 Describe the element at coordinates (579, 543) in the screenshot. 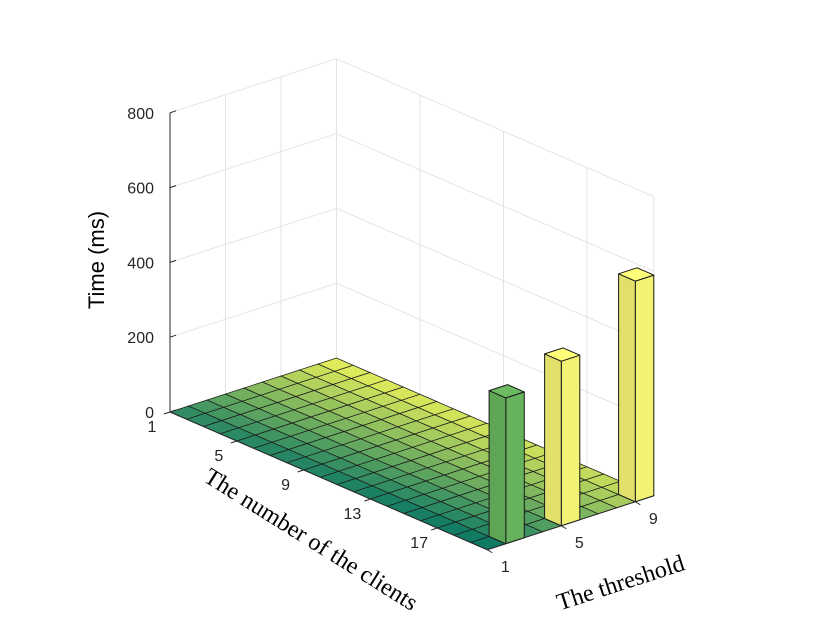

I see `y-tick-label: 5` at that location.